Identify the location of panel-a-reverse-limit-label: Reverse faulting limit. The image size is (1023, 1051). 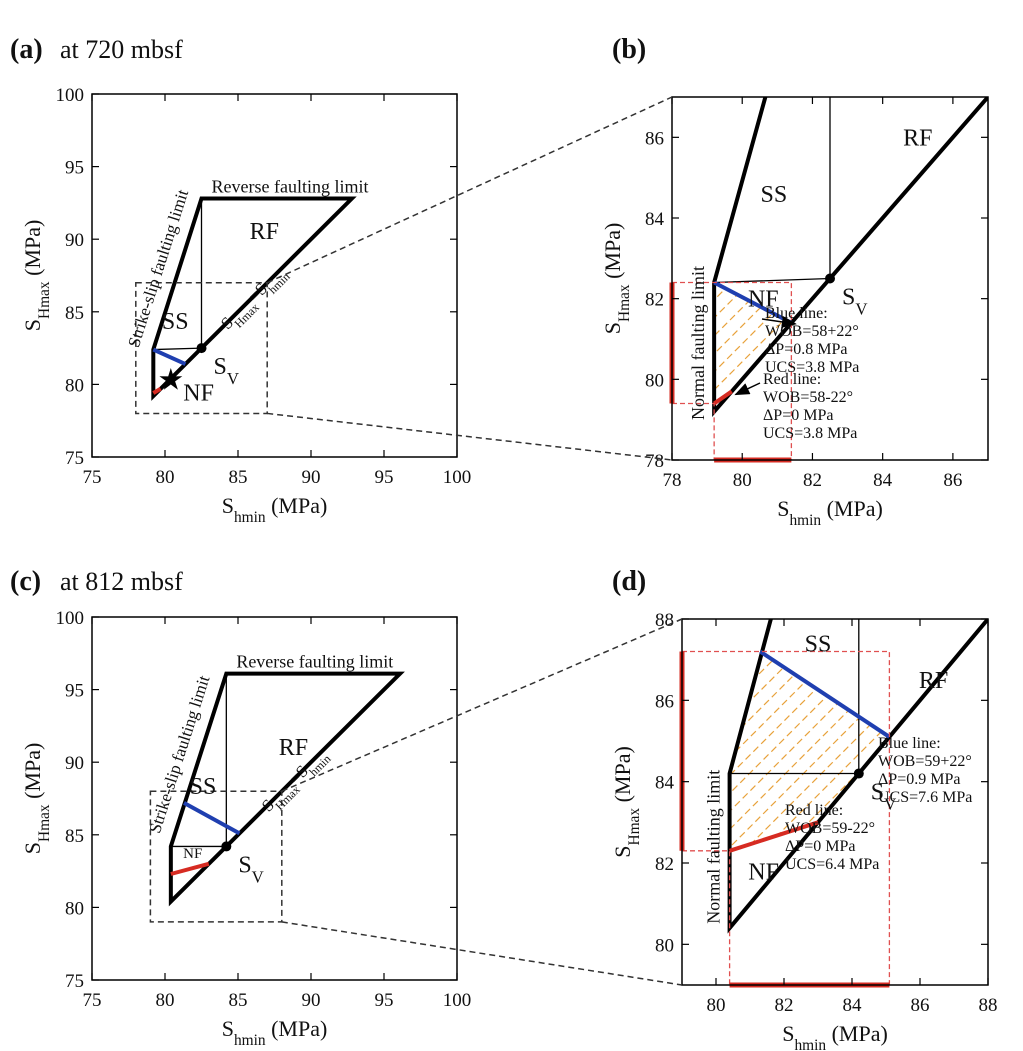
(290, 187).